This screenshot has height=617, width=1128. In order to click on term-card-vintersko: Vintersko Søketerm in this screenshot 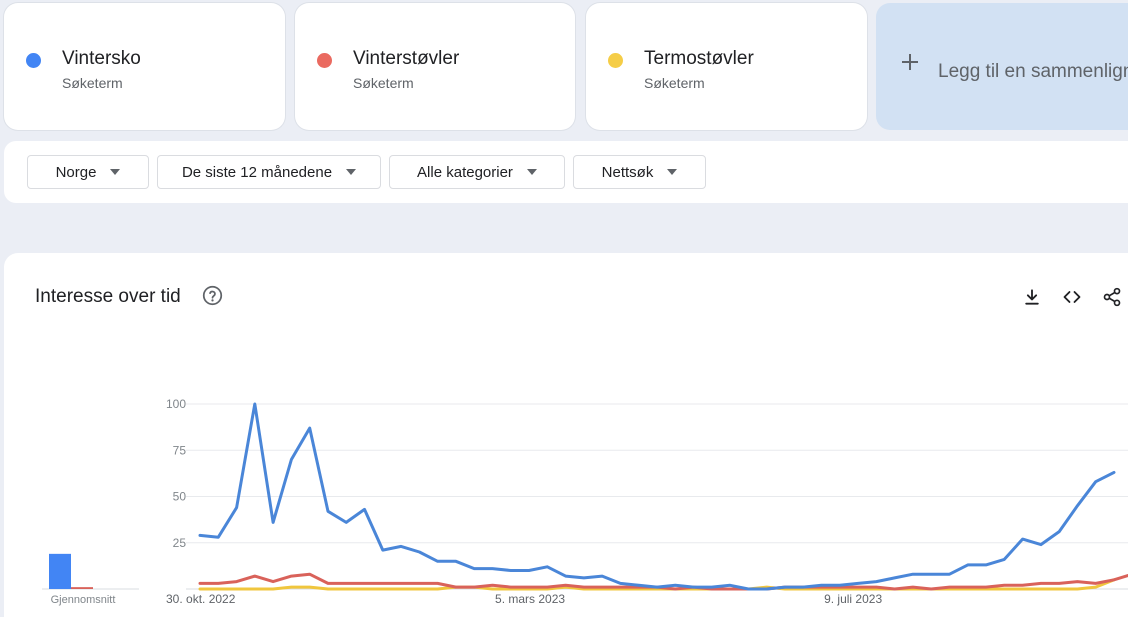, I will do `click(144, 66)`.